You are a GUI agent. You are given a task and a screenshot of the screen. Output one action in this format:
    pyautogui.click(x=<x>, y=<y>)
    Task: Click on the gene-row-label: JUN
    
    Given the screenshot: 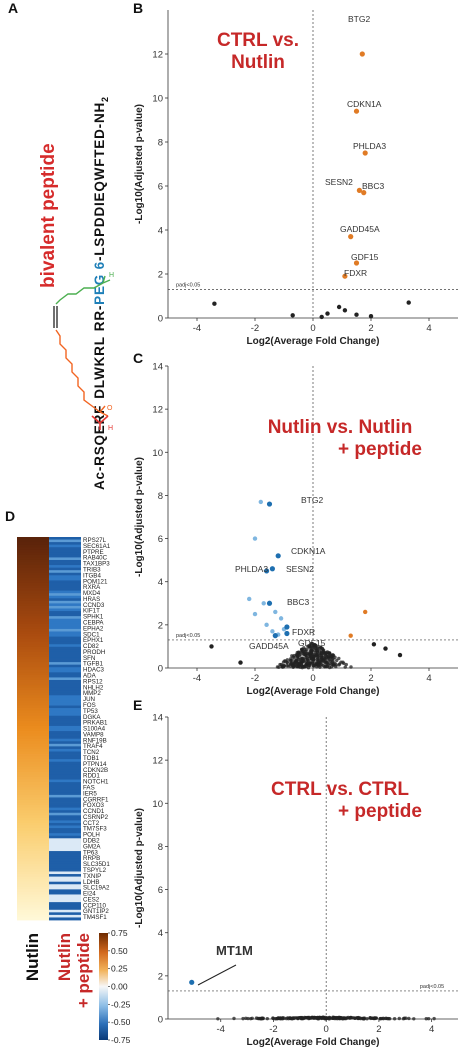 What is the action you would take?
    pyautogui.click(x=89, y=699)
    